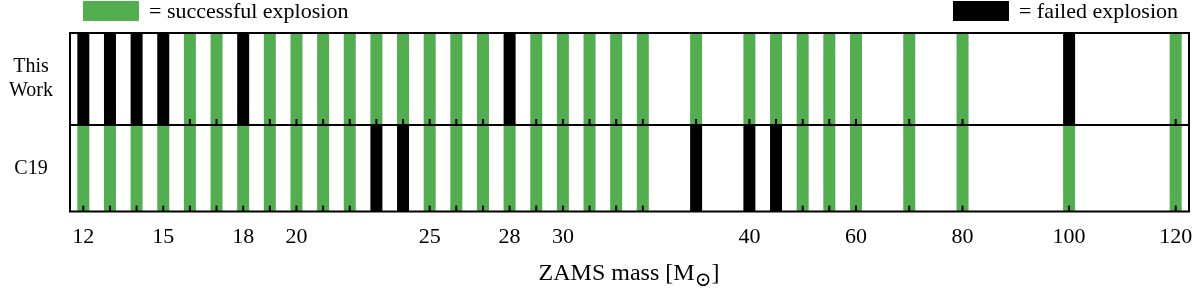 The image size is (1200, 296). What do you see at coordinates (163, 235) in the screenshot?
I see `x-tick-label: 15` at bounding box center [163, 235].